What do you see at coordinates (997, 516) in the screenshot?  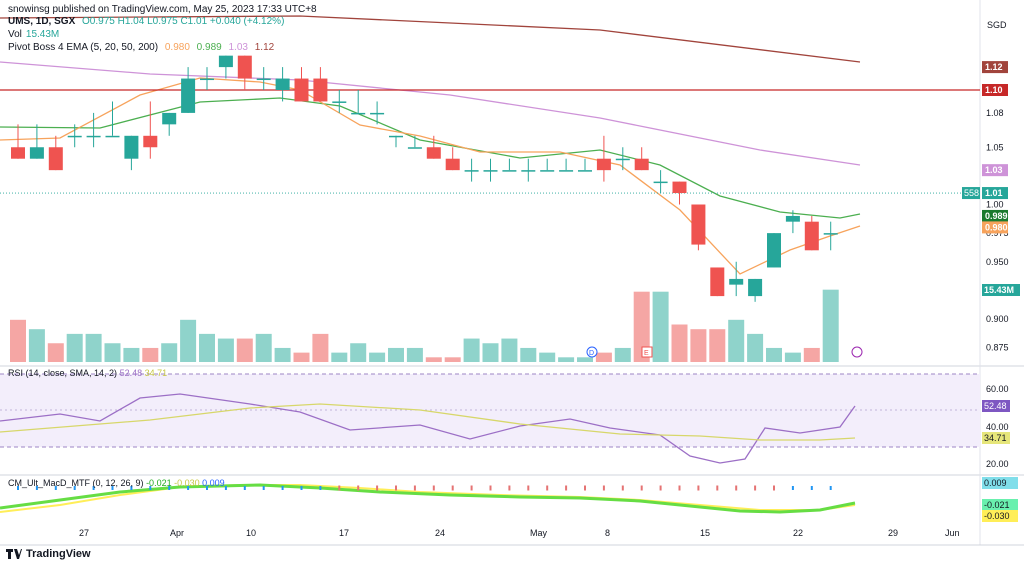 I see `signal-badge: -0.030` at bounding box center [997, 516].